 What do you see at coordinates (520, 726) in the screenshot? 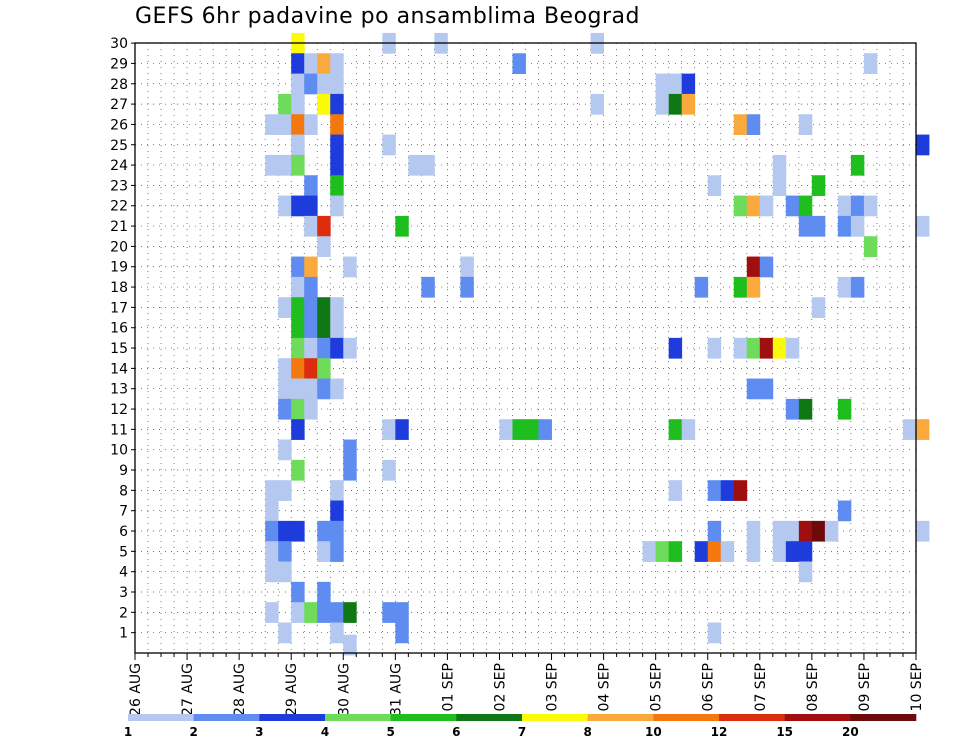
I see `color-legend: 1 2 3 4 5 6 7 8 10 12 15 20` at bounding box center [520, 726].